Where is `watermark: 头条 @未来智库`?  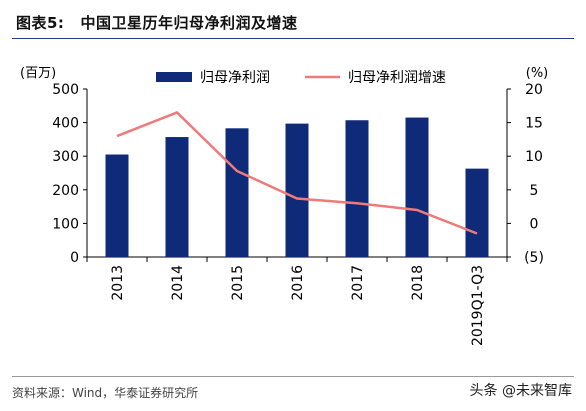 watermark: 头条 @未来智库 is located at coordinates (520, 391).